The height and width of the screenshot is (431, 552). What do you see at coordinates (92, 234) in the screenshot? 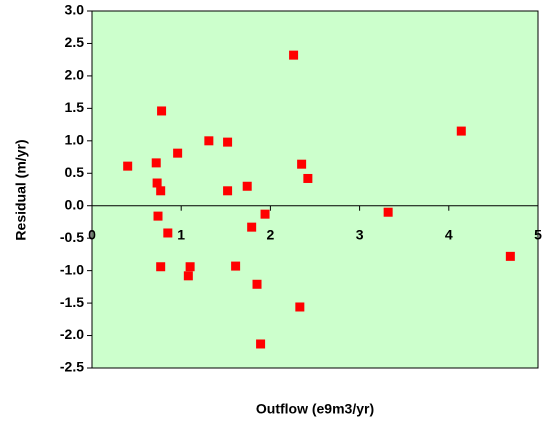
I see `x-tick-label: 0` at bounding box center [92, 234].